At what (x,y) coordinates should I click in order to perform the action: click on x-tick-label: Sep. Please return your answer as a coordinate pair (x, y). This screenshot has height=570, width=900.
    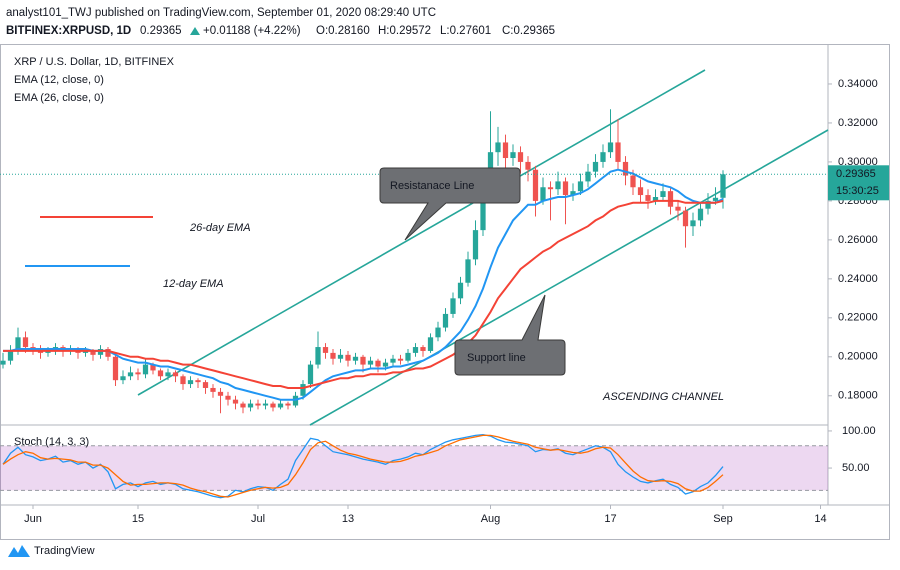
    Looking at the image, I should click on (723, 519).